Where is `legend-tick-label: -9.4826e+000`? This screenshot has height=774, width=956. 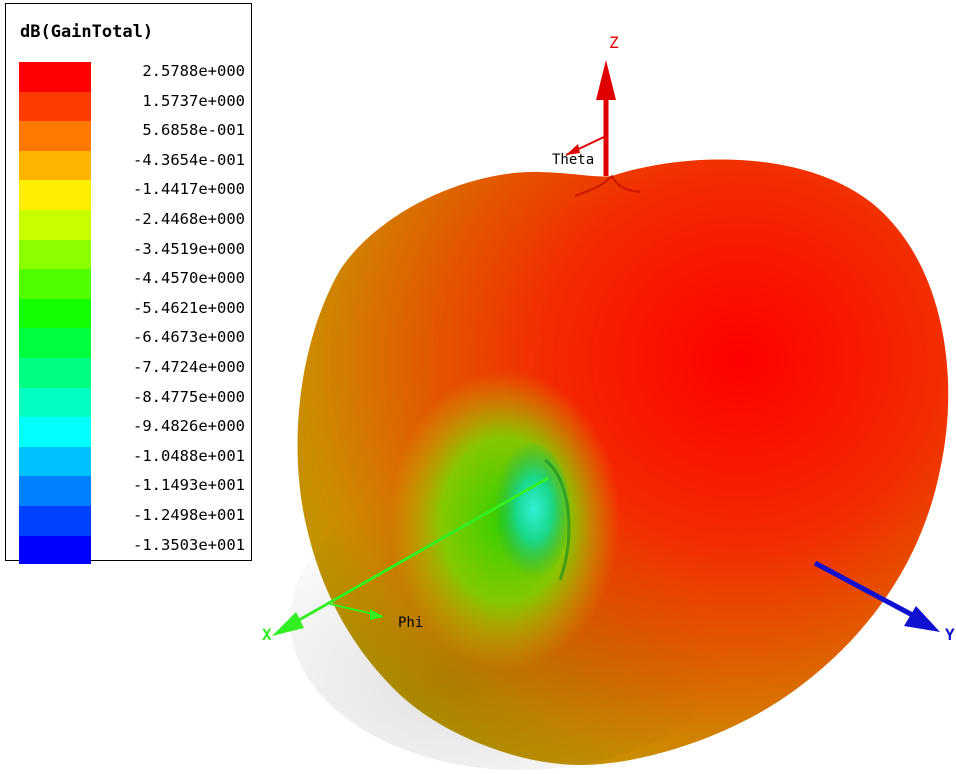 legend-tick-label: -9.4826e+000 is located at coordinates (189, 426).